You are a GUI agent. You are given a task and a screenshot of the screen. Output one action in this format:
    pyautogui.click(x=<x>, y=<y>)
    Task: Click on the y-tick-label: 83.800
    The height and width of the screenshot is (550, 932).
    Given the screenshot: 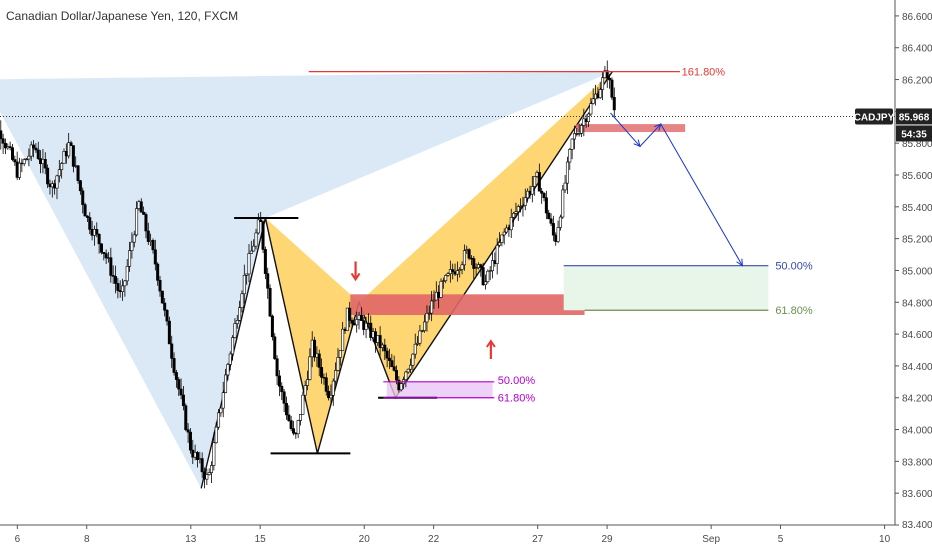 What is the action you would take?
    pyautogui.click(x=917, y=462)
    